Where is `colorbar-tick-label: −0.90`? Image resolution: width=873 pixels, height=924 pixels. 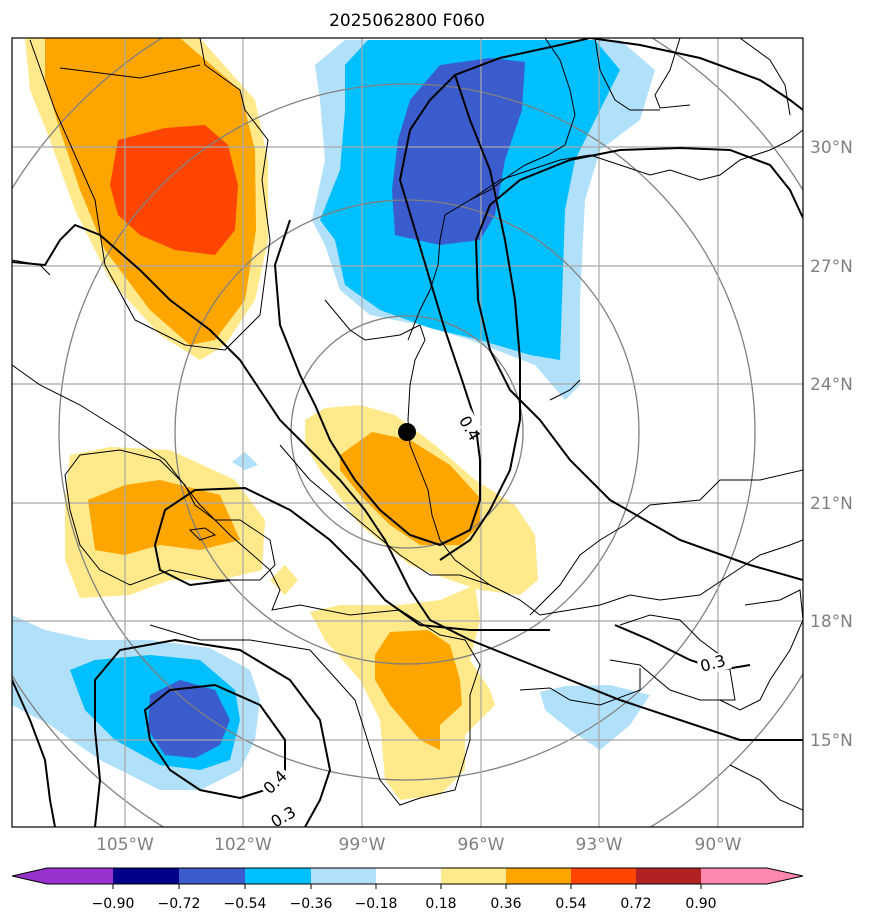
colorbar-tick-label: −0.90 is located at coordinates (113, 904).